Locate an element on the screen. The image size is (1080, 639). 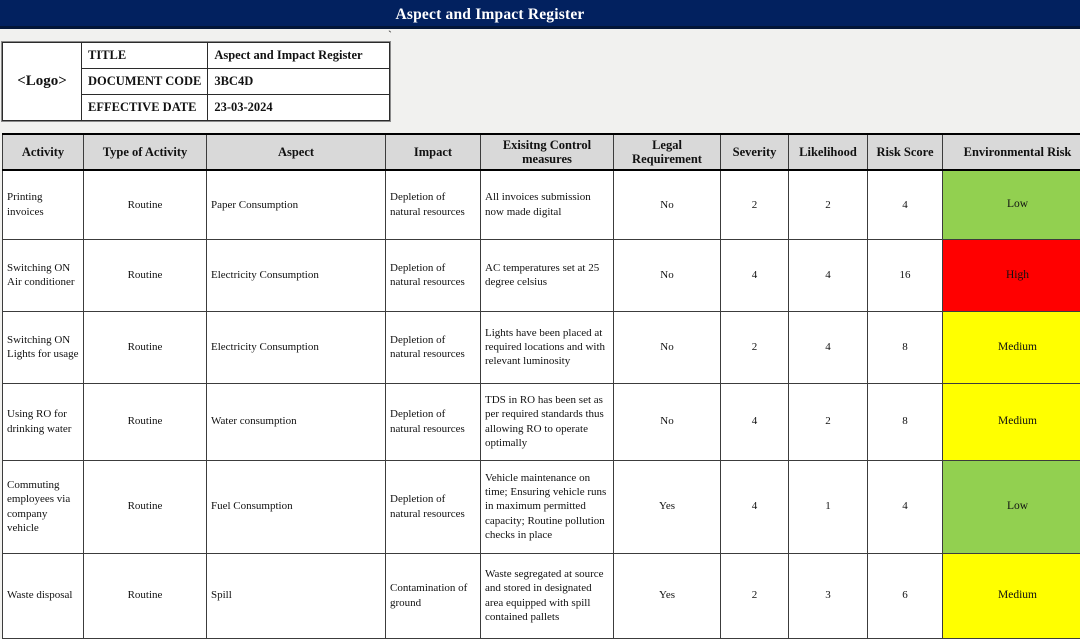
col-header-aspect: Aspect is located at coordinates (296, 152).